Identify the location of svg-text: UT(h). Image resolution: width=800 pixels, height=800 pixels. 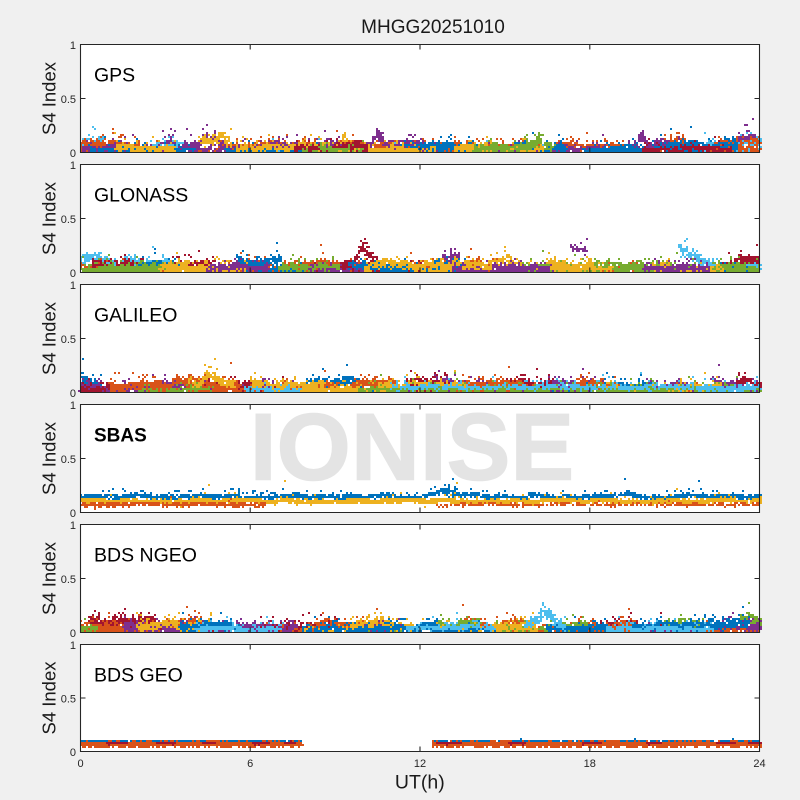
(420, 783).